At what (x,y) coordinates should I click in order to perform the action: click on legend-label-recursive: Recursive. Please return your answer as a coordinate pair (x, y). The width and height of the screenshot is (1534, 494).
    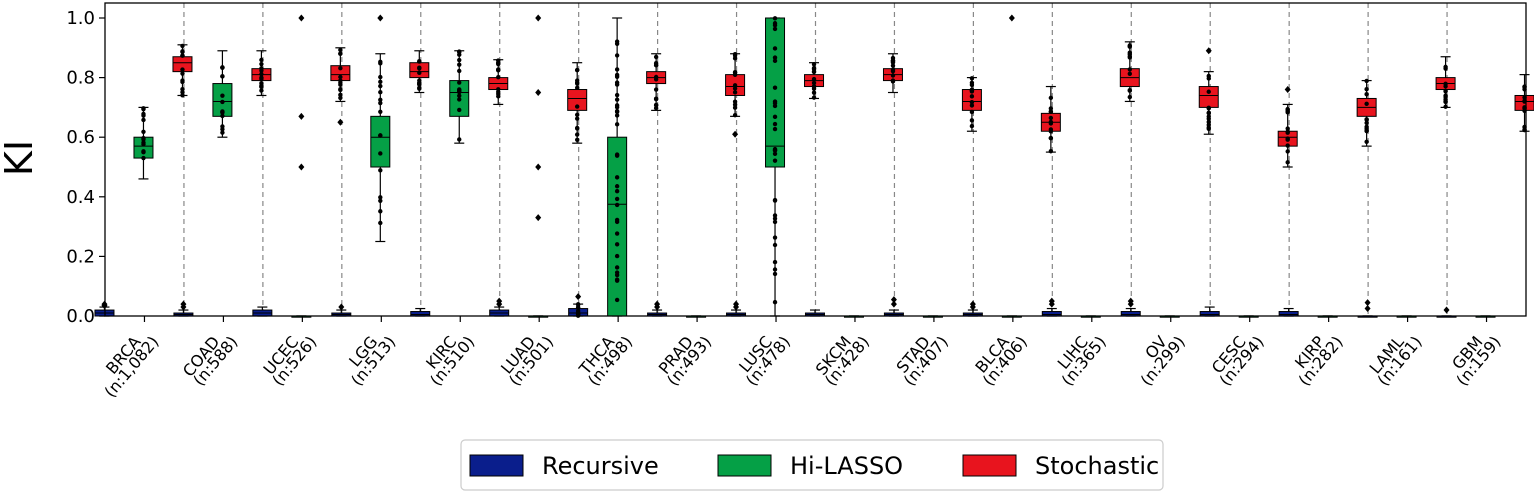
    Looking at the image, I should click on (600, 466).